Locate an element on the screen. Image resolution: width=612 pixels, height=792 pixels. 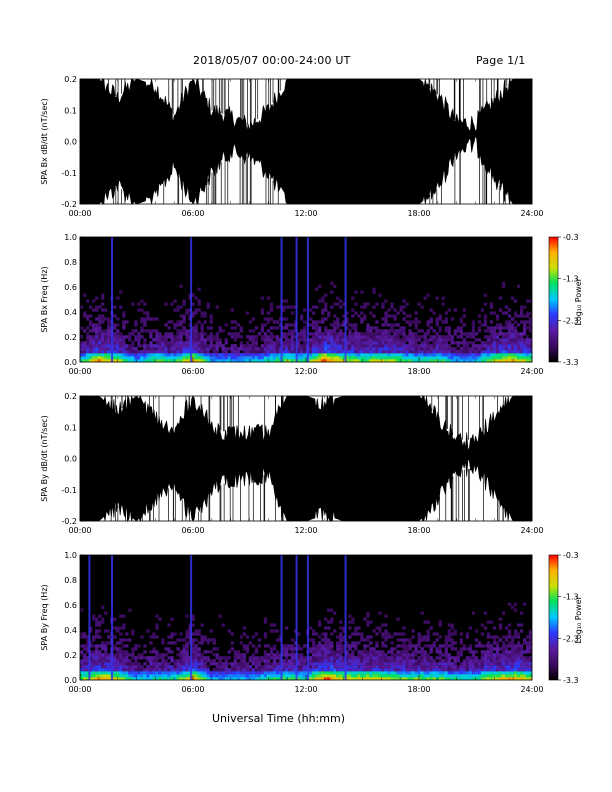
y-tick-label: -0.2 is located at coordinates (69, 521).